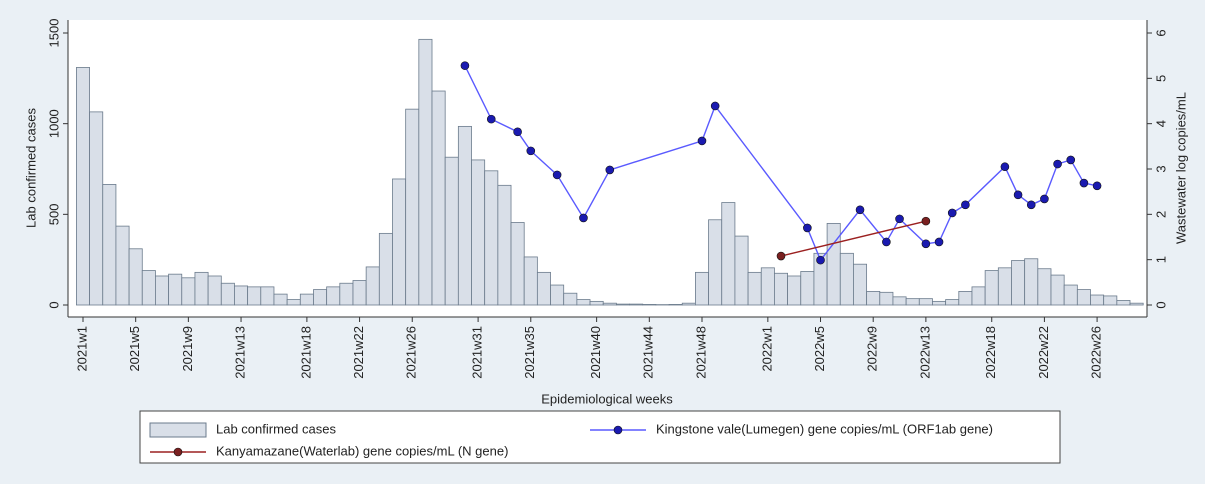 The height and width of the screenshot is (489, 1205). Describe the element at coordinates (358, 352) in the screenshot. I see `x-tick-label: 2021w22` at that location.